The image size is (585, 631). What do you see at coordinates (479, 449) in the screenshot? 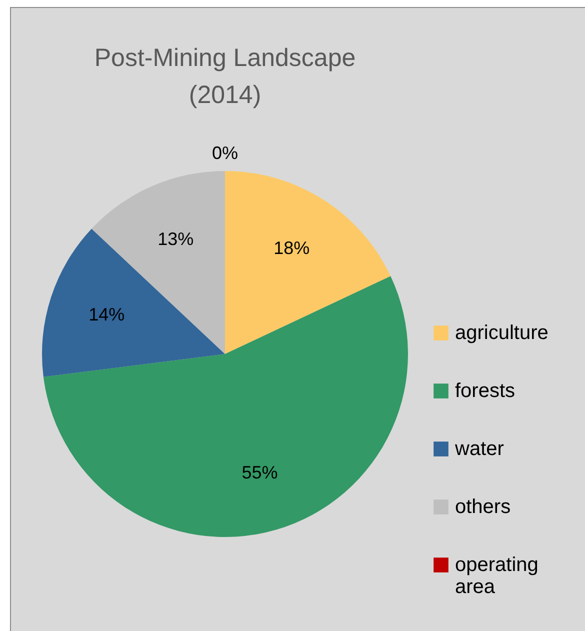
I see `legend-label: water` at bounding box center [479, 449].